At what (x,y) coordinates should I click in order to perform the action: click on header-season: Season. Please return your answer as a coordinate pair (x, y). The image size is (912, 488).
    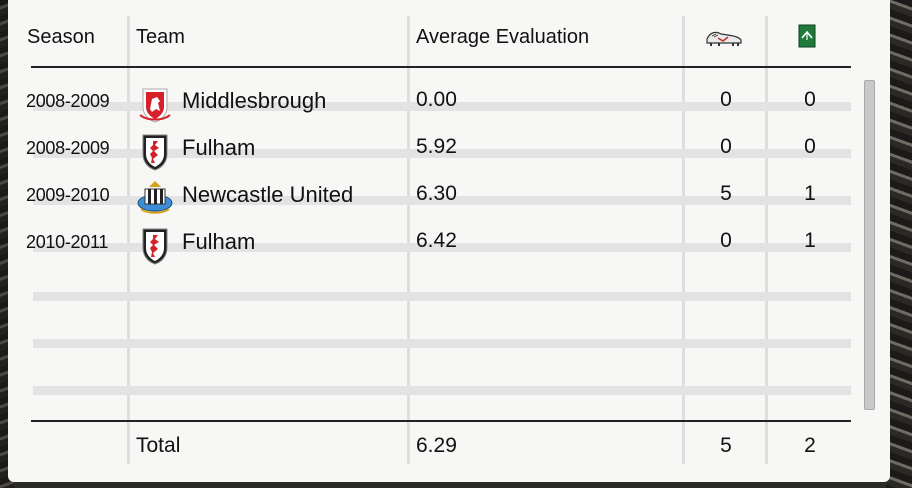
    Looking at the image, I should click on (61, 37).